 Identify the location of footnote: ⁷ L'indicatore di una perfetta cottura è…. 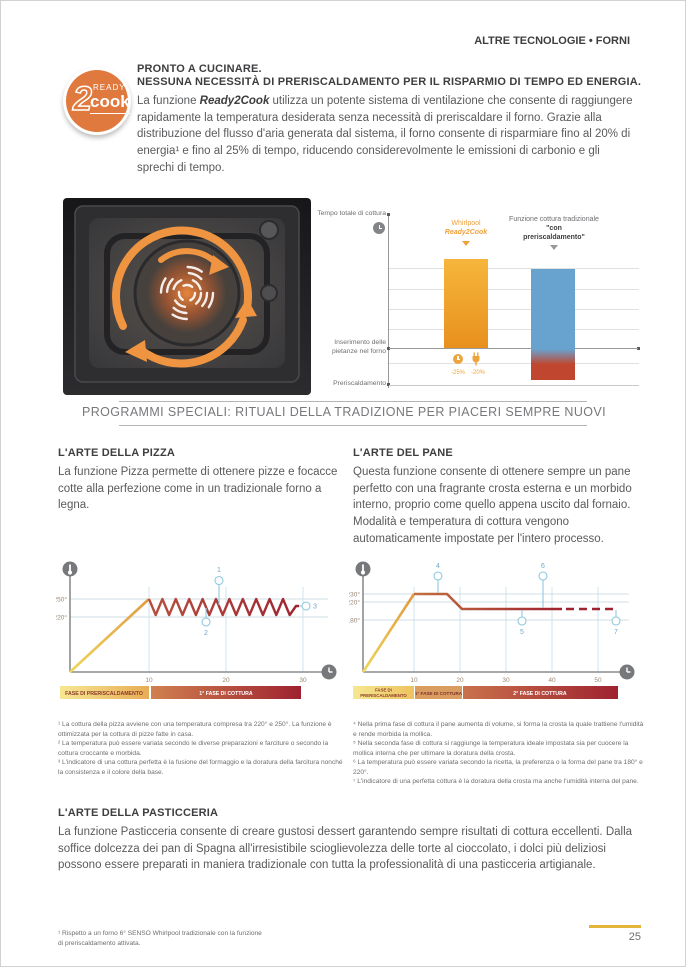
(496, 782).